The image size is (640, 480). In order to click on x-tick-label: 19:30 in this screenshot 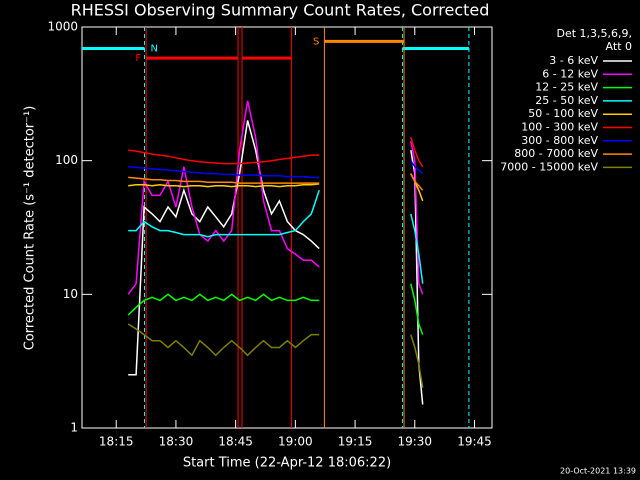, I will do `click(414, 442)`.